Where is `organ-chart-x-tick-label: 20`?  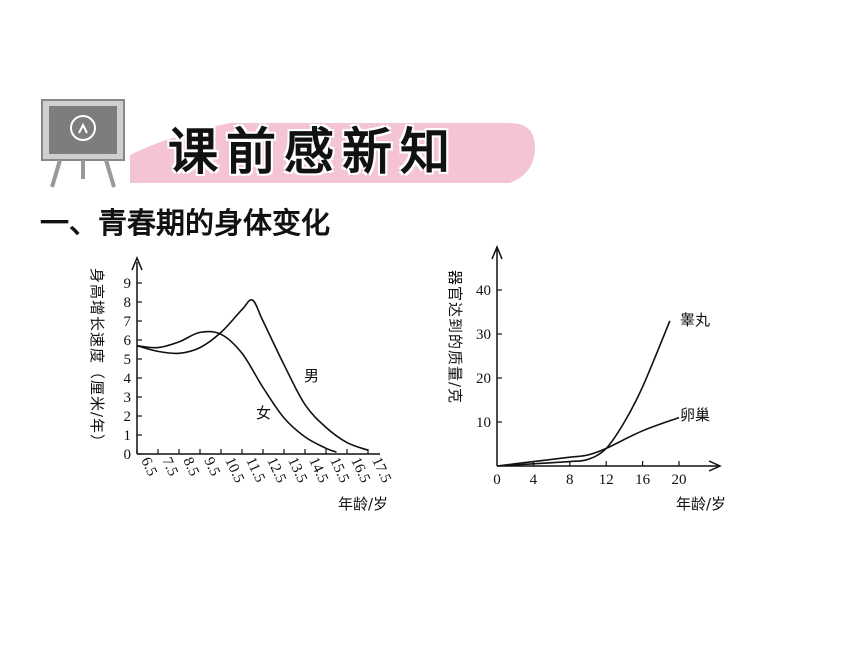 organ-chart-x-tick-label: 20 is located at coordinates (679, 480).